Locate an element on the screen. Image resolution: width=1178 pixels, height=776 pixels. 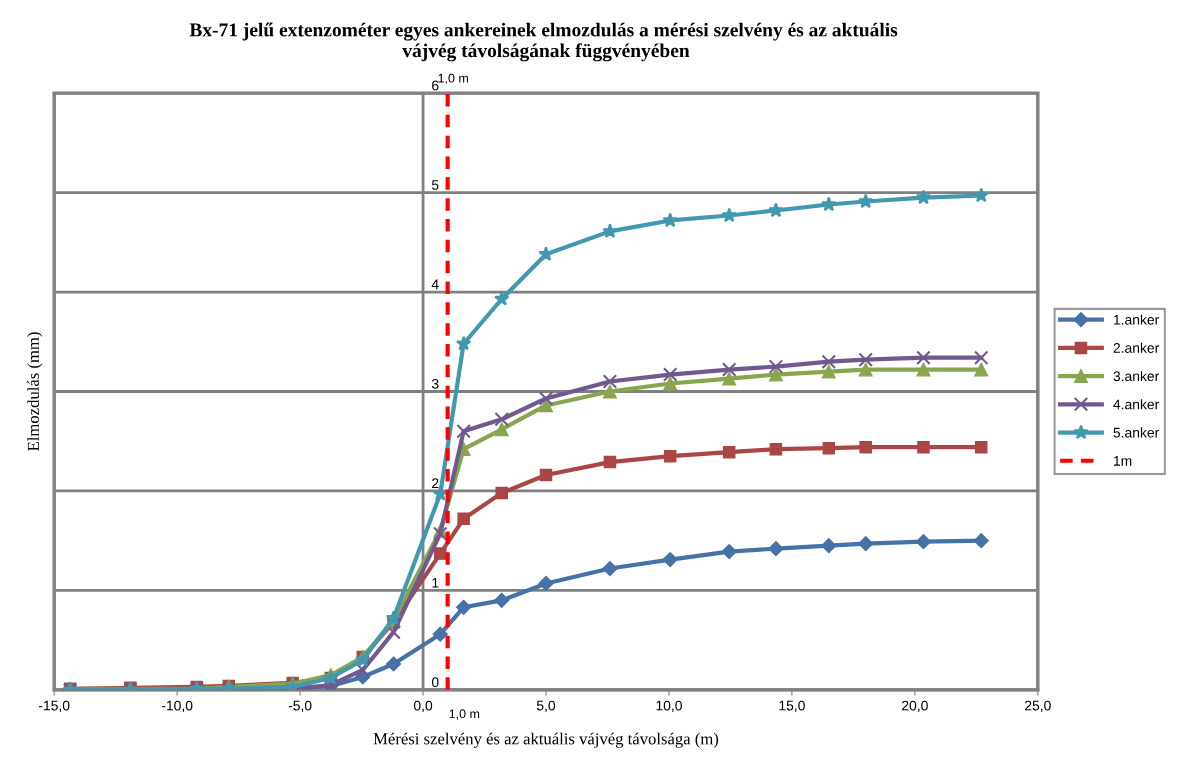
x-tick-label: 5,0 is located at coordinates (546, 706).